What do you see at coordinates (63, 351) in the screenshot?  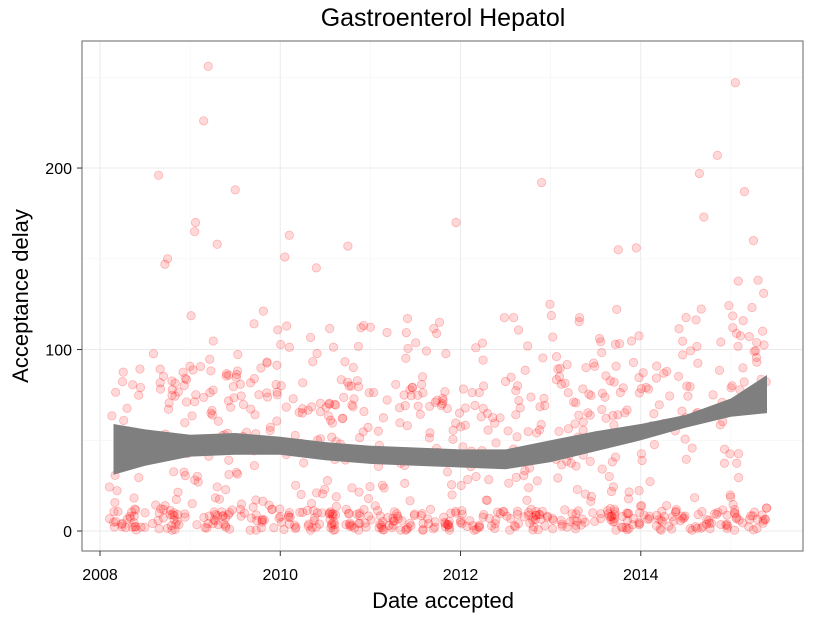 I see `y-axis: 0 100 200` at bounding box center [63, 351].